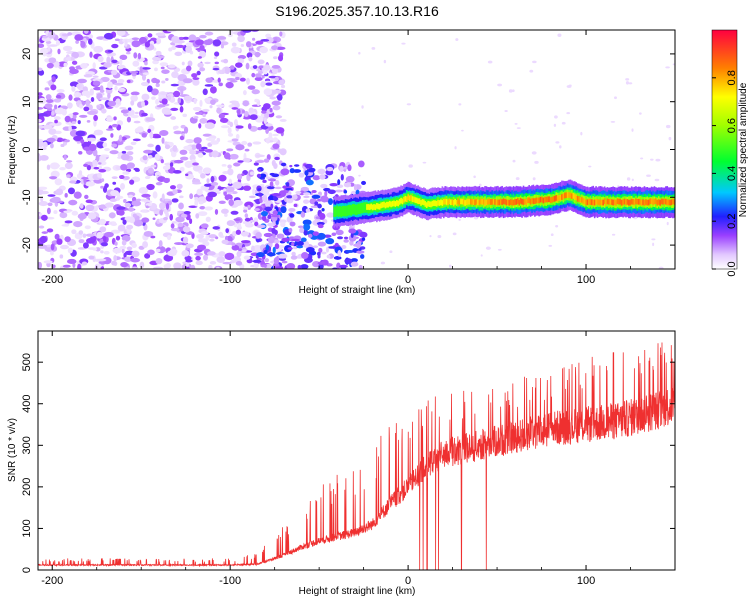 Image resolution: width=750 pixels, height=600 pixels. I want to click on x-tick-label: -100, so click(230, 280).